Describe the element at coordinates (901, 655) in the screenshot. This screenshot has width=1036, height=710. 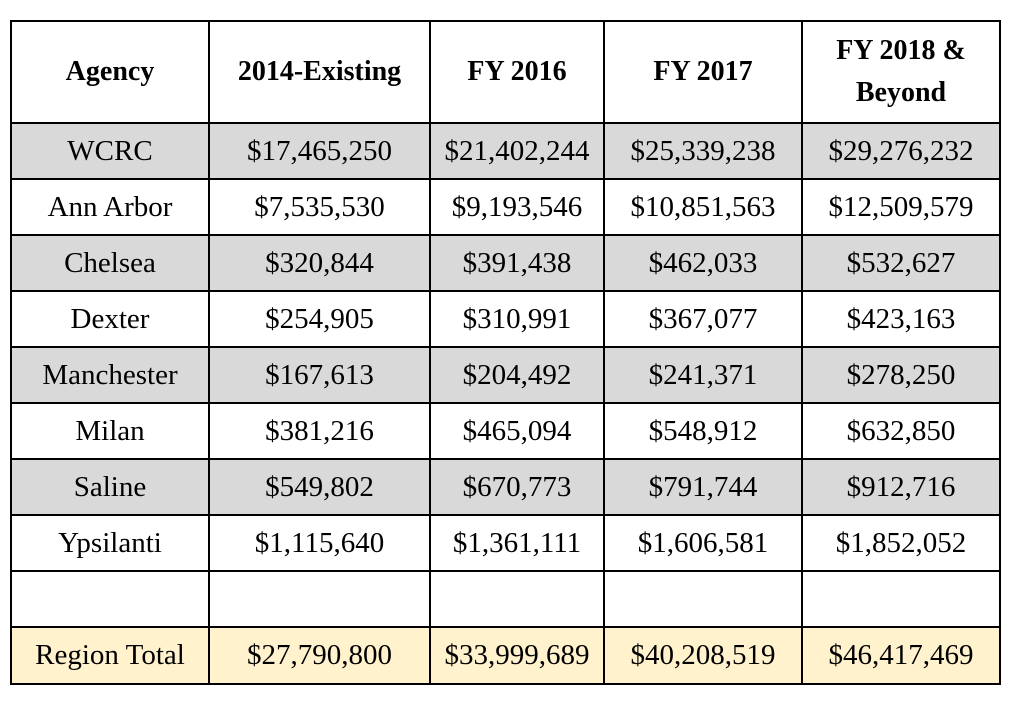
I see `total-amount-cell: $46,417,469` at that location.